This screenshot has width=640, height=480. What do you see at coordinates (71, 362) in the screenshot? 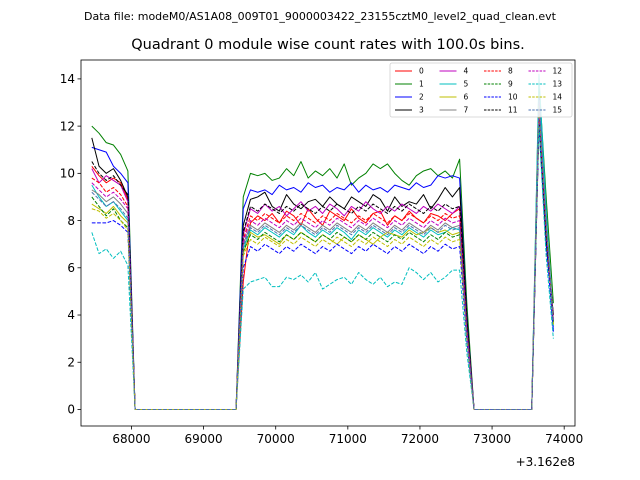
I see `y-tick-label-1: 2` at bounding box center [71, 362].